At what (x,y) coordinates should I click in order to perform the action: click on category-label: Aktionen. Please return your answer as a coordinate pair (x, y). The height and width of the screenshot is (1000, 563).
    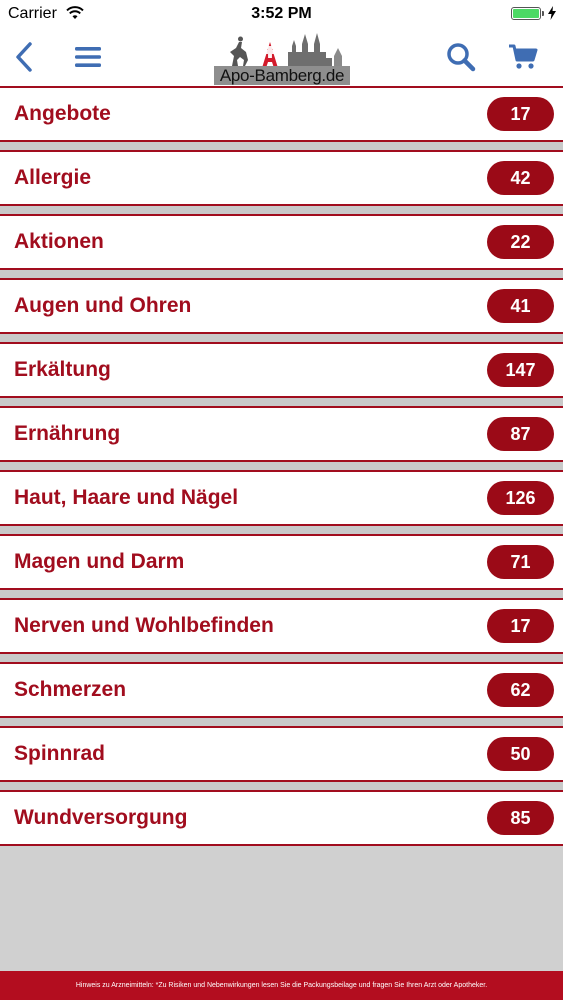
    Looking at the image, I should click on (59, 241).